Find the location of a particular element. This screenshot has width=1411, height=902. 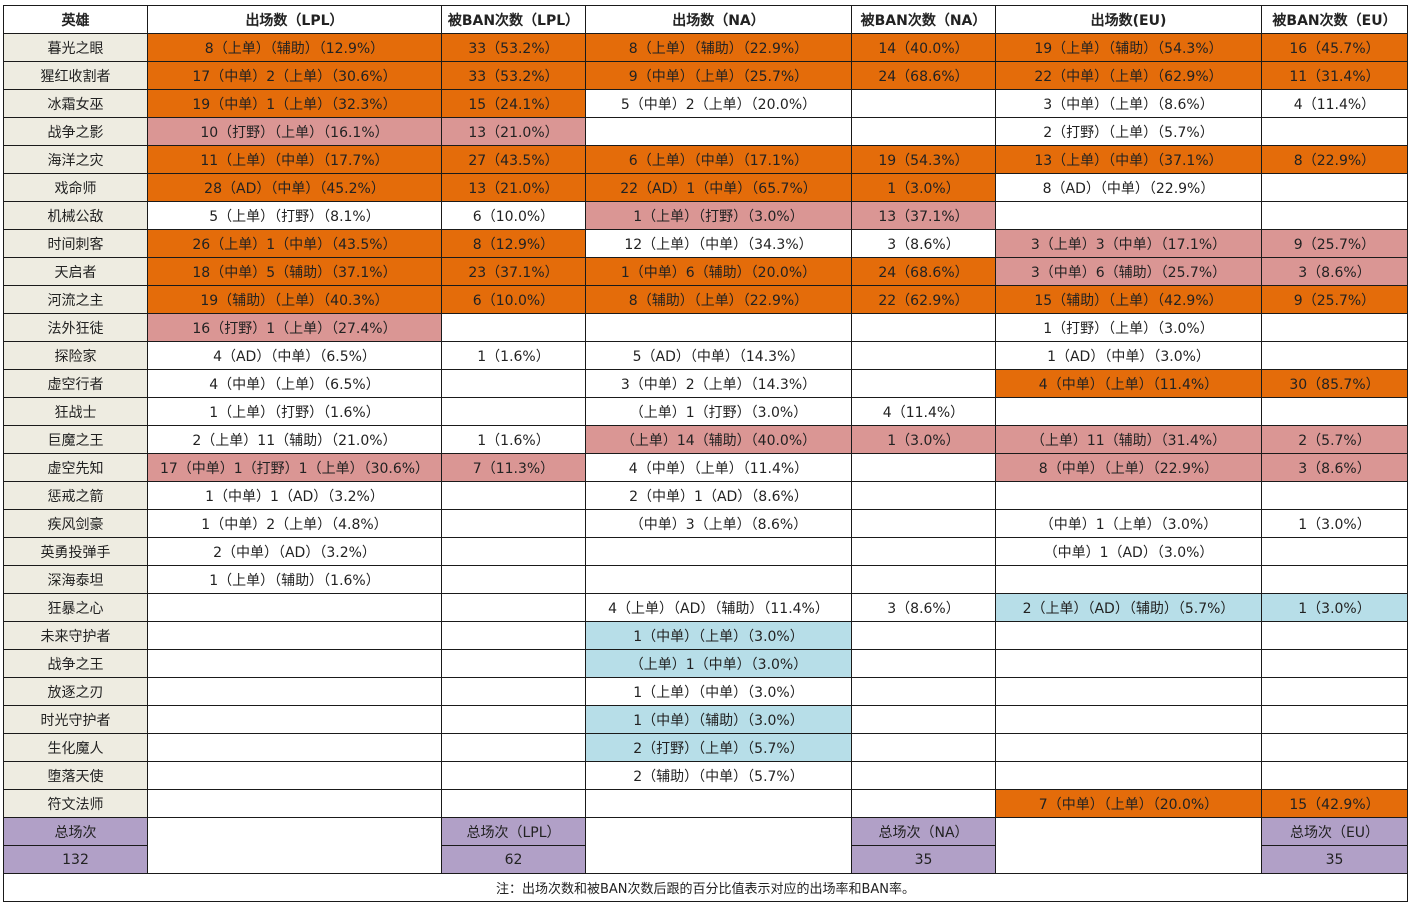

eu-games-label: 总场次（EU） is located at coordinates (1334, 831).